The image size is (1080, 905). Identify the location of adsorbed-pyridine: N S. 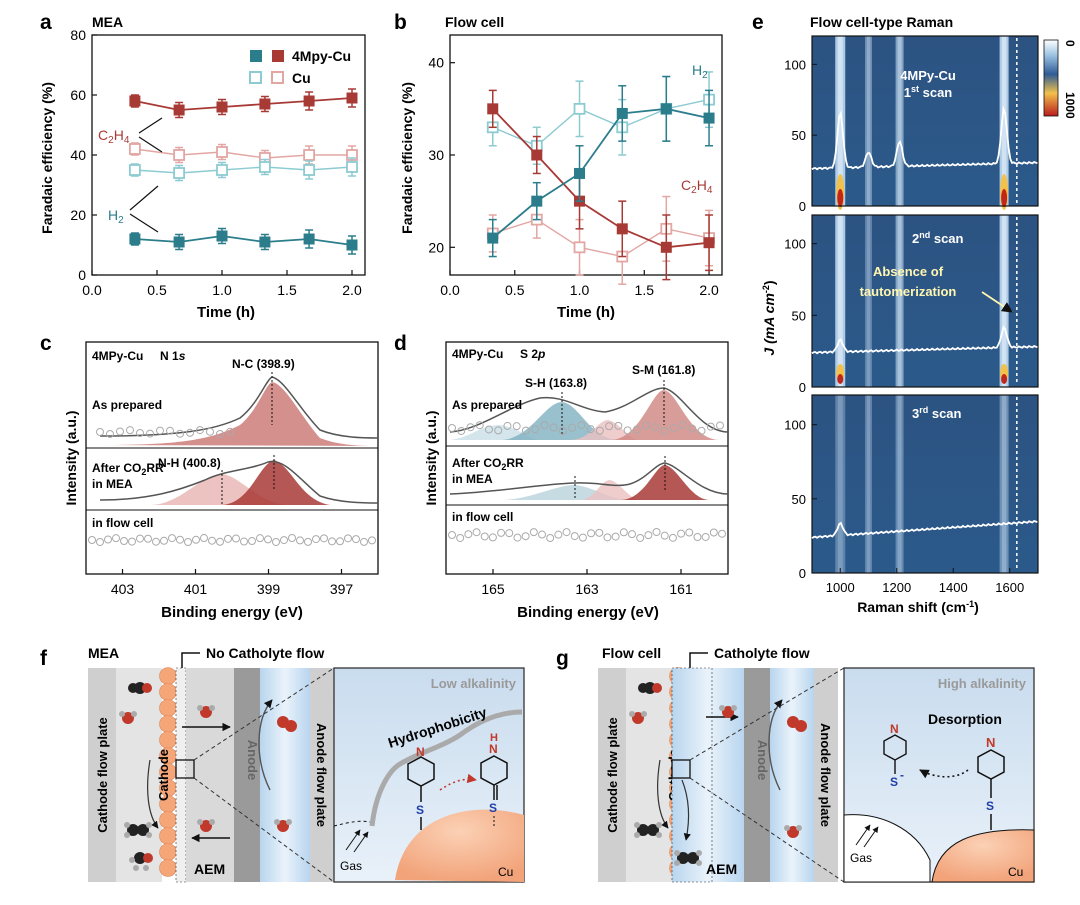
(991, 782).